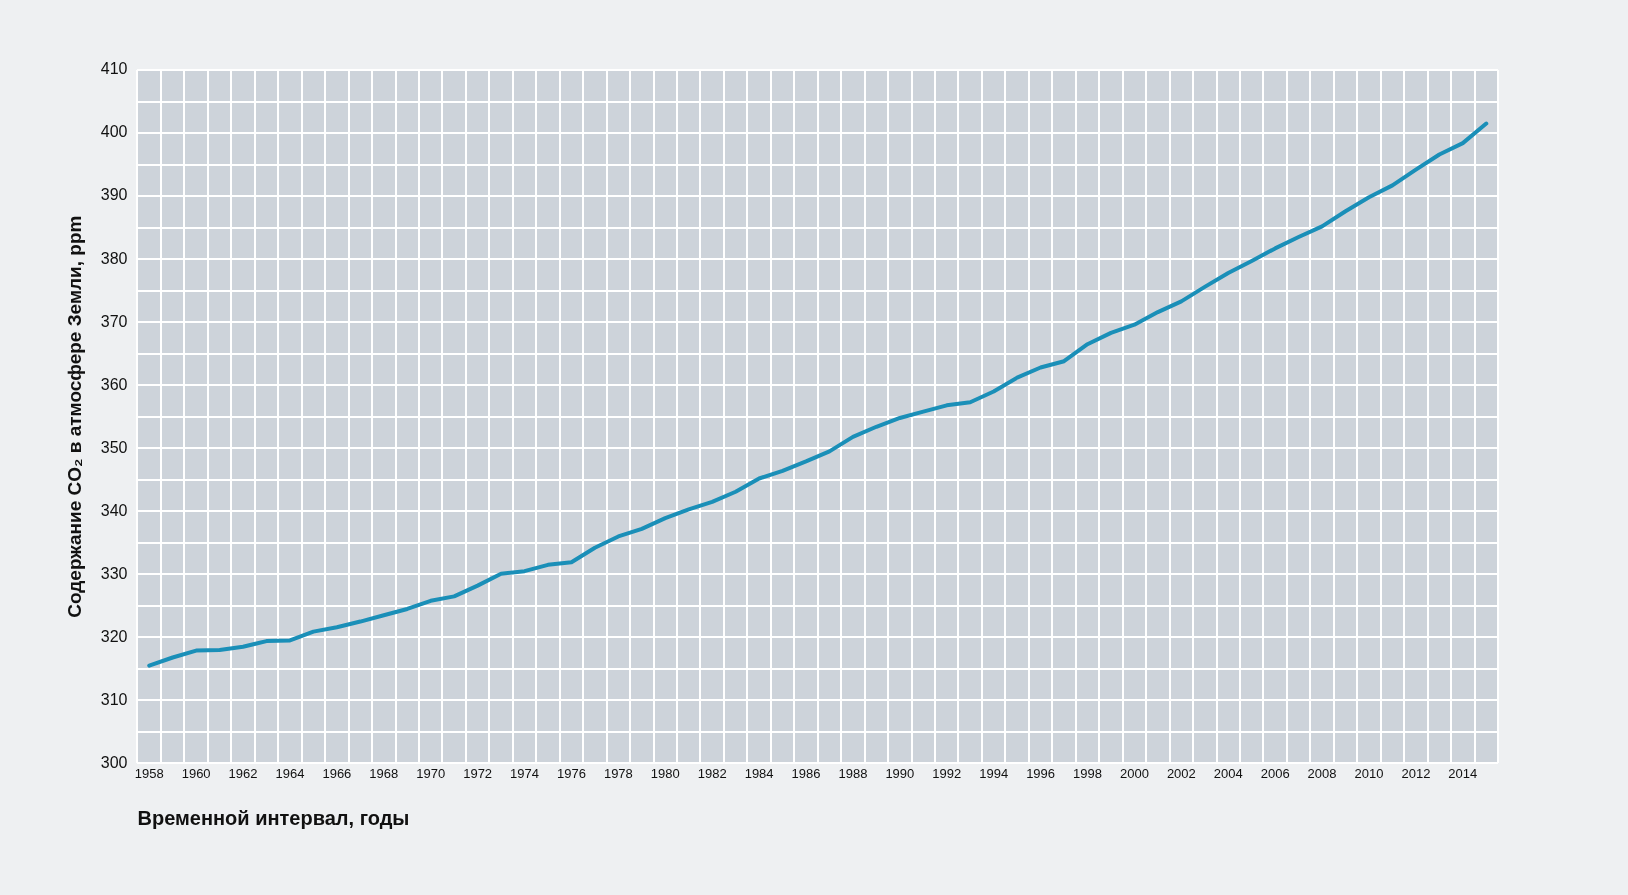  What do you see at coordinates (1416, 773) in the screenshot?
I see `x-tick-label: 2012` at bounding box center [1416, 773].